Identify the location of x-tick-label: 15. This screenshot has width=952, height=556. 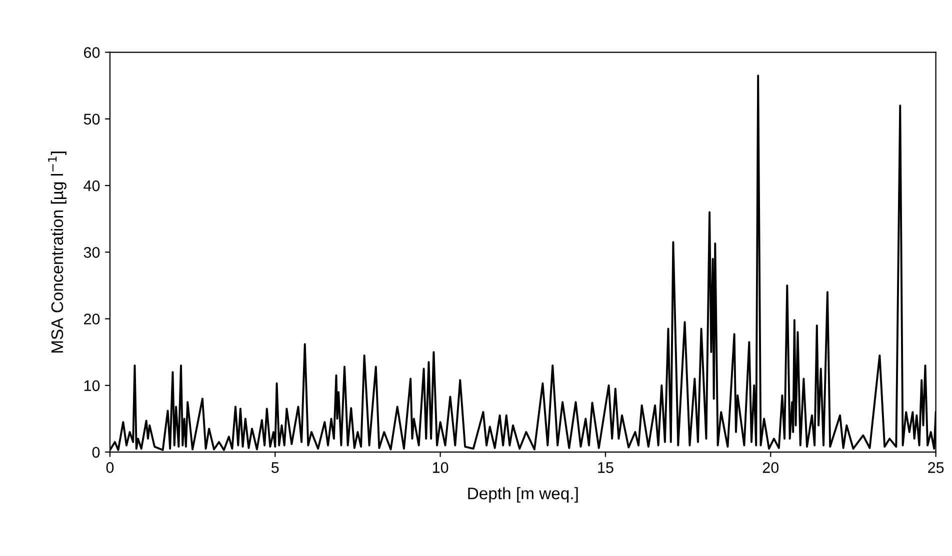
(606, 467).